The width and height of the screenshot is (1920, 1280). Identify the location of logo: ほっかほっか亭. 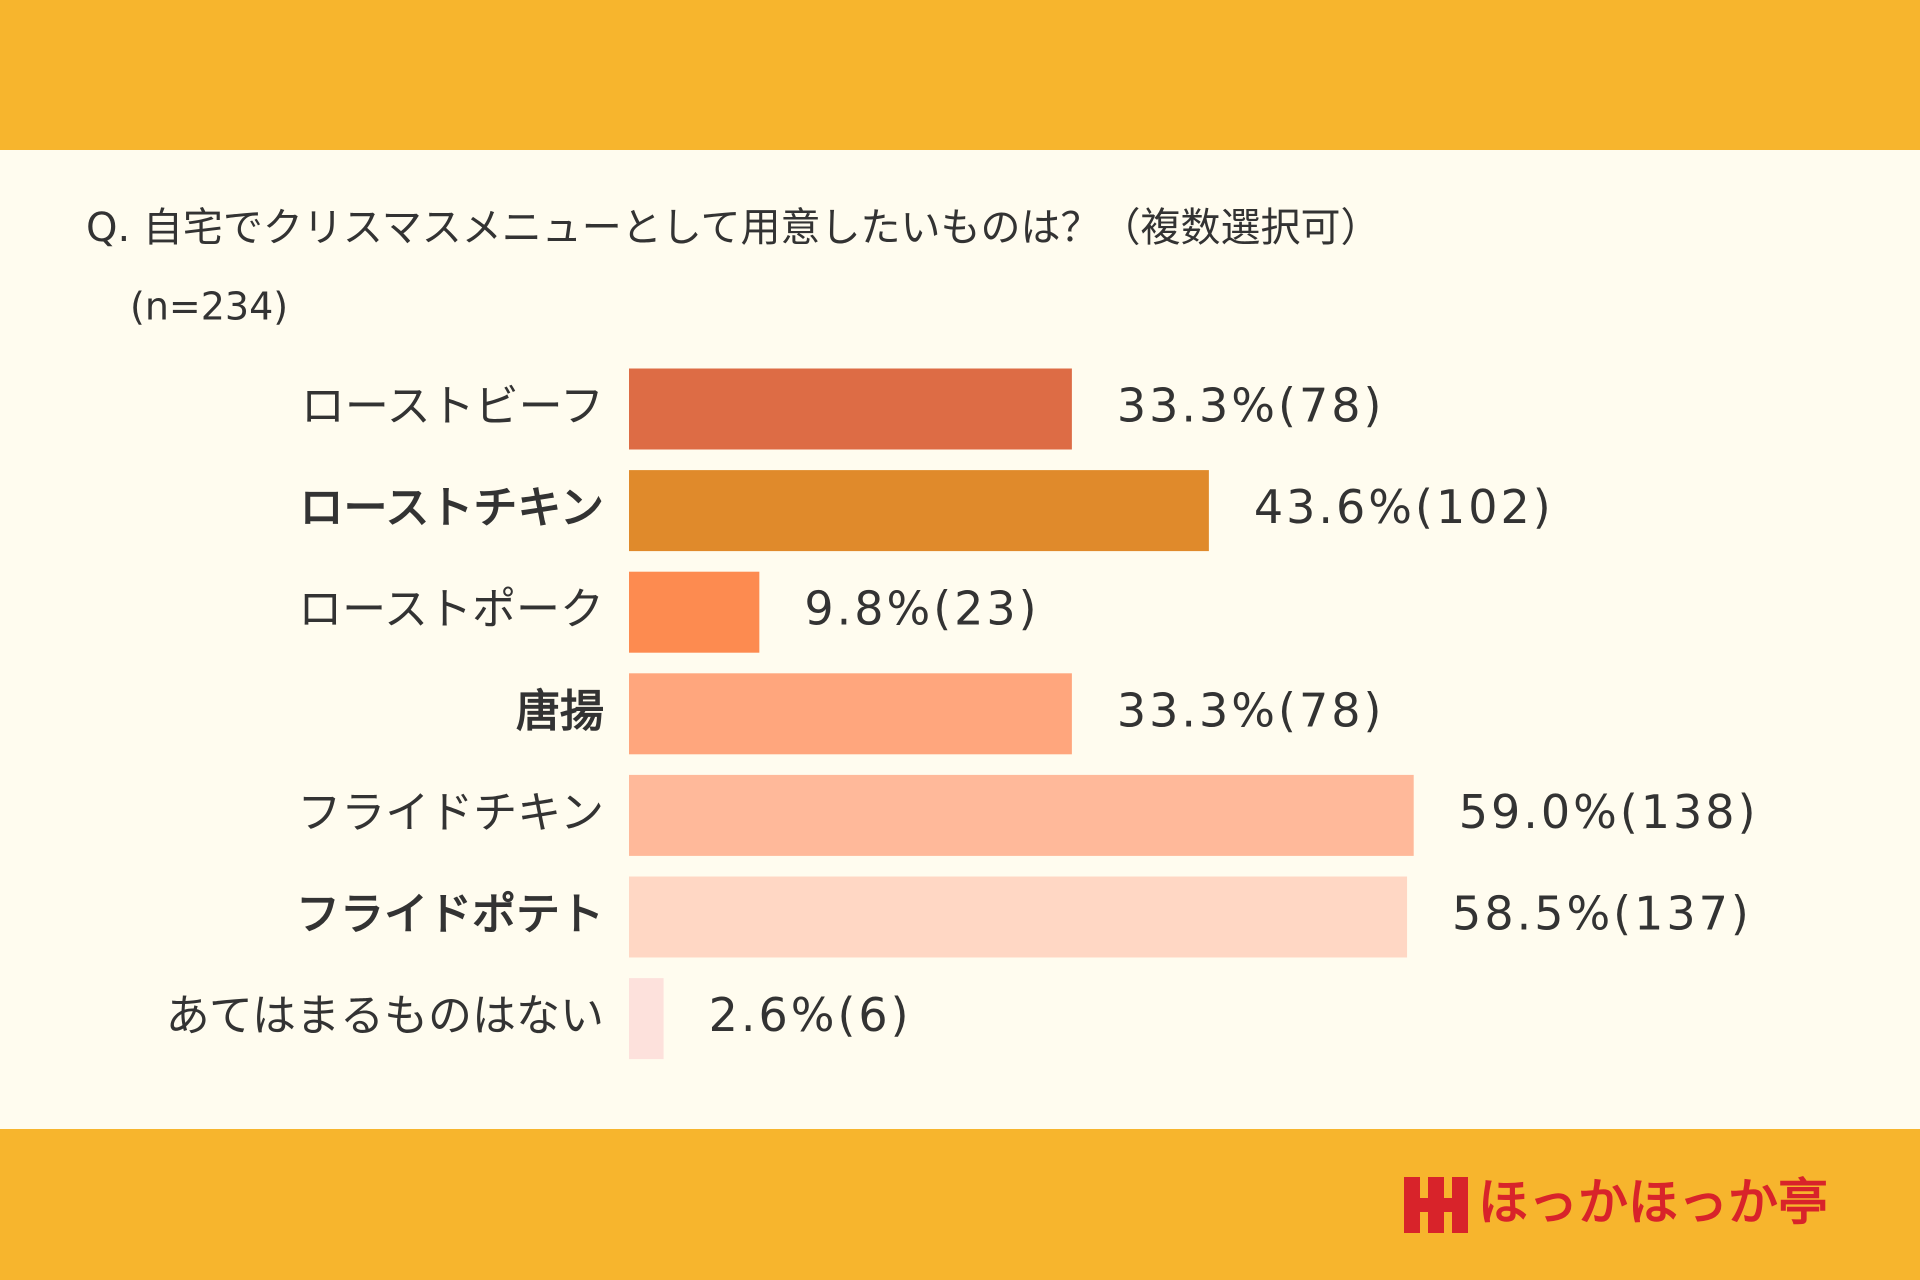
(1616, 1203).